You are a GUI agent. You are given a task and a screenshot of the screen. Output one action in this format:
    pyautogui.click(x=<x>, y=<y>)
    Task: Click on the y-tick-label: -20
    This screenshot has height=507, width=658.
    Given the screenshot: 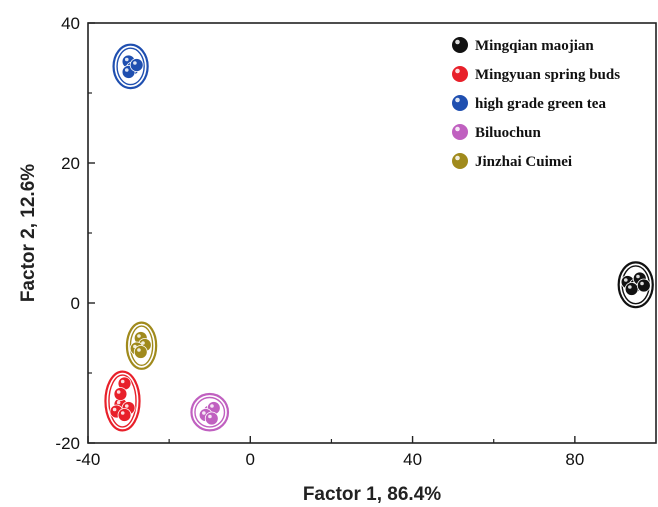 What is the action you would take?
    pyautogui.click(x=67, y=443)
    